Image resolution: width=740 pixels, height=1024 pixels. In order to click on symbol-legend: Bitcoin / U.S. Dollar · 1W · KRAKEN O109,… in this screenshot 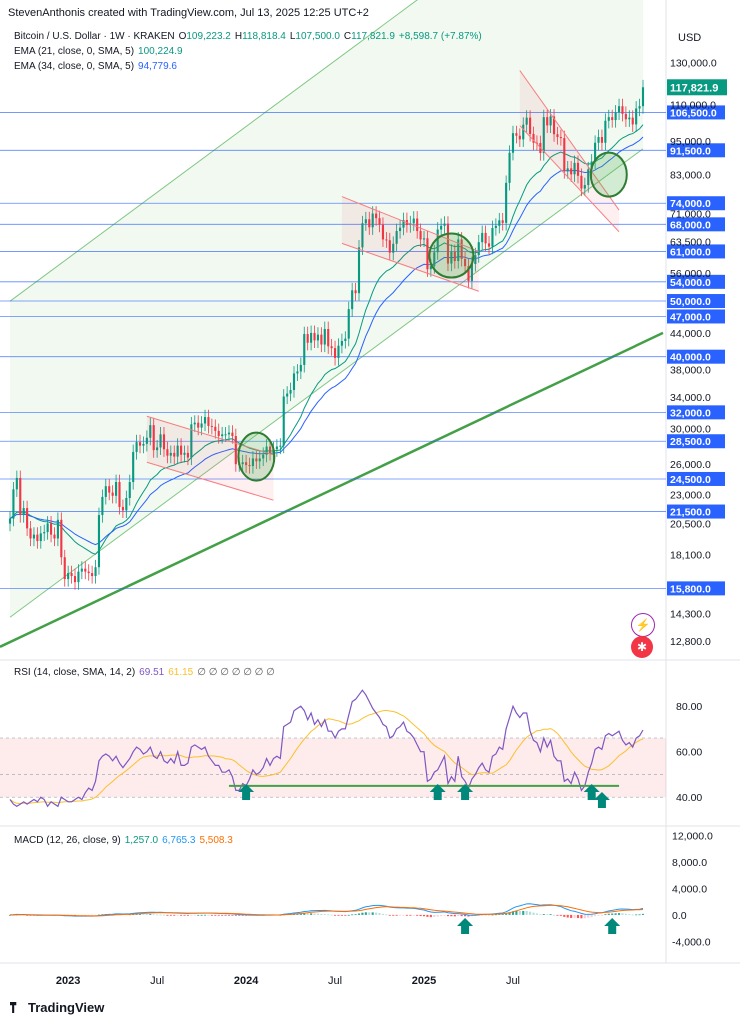, I will do `click(250, 36)`.